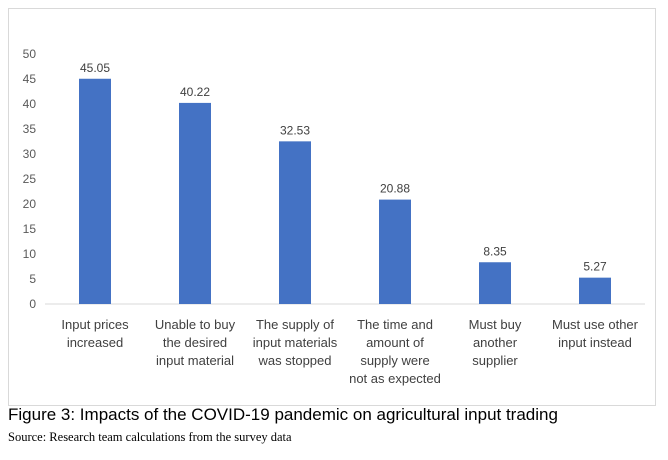 Image resolution: width=668 pixels, height=460 pixels. I want to click on y-tick-label: 35, so click(30, 129).